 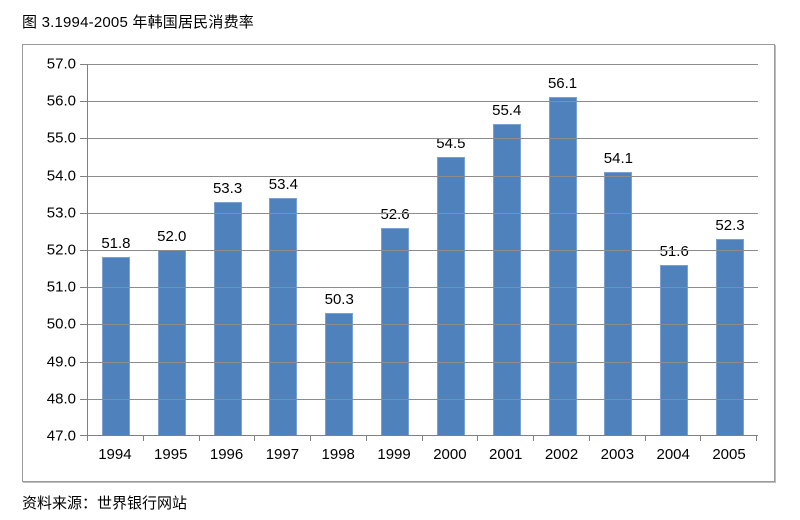 I want to click on bar-value-label-1997: 53.4, so click(x=283, y=184).